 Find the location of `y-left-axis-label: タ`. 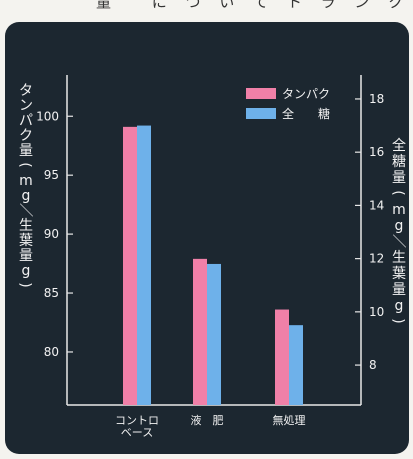

y-left-axis-label: タ is located at coordinates (26, 91).